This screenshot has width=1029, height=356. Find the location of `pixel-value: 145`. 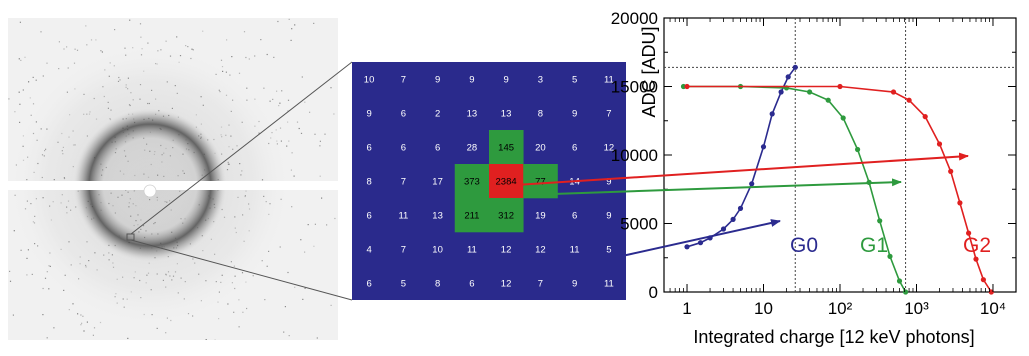

pixel-value: 145 is located at coordinates (506, 148).